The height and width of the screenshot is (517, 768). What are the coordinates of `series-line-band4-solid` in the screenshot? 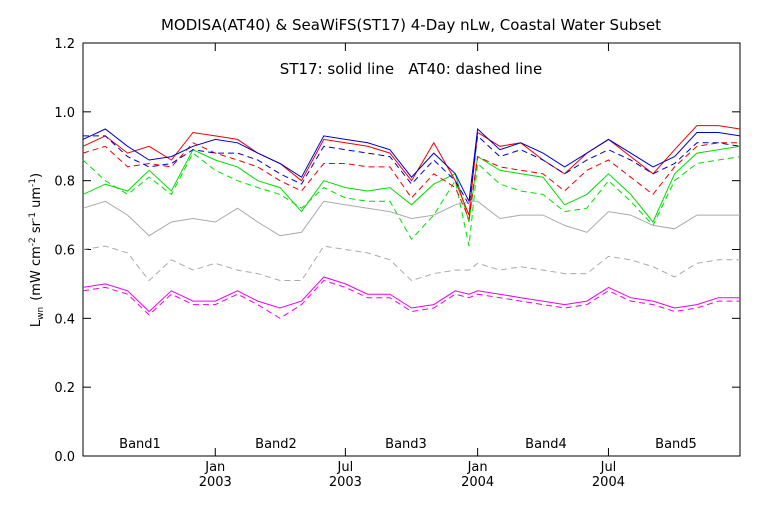 It's located at (411, 218).